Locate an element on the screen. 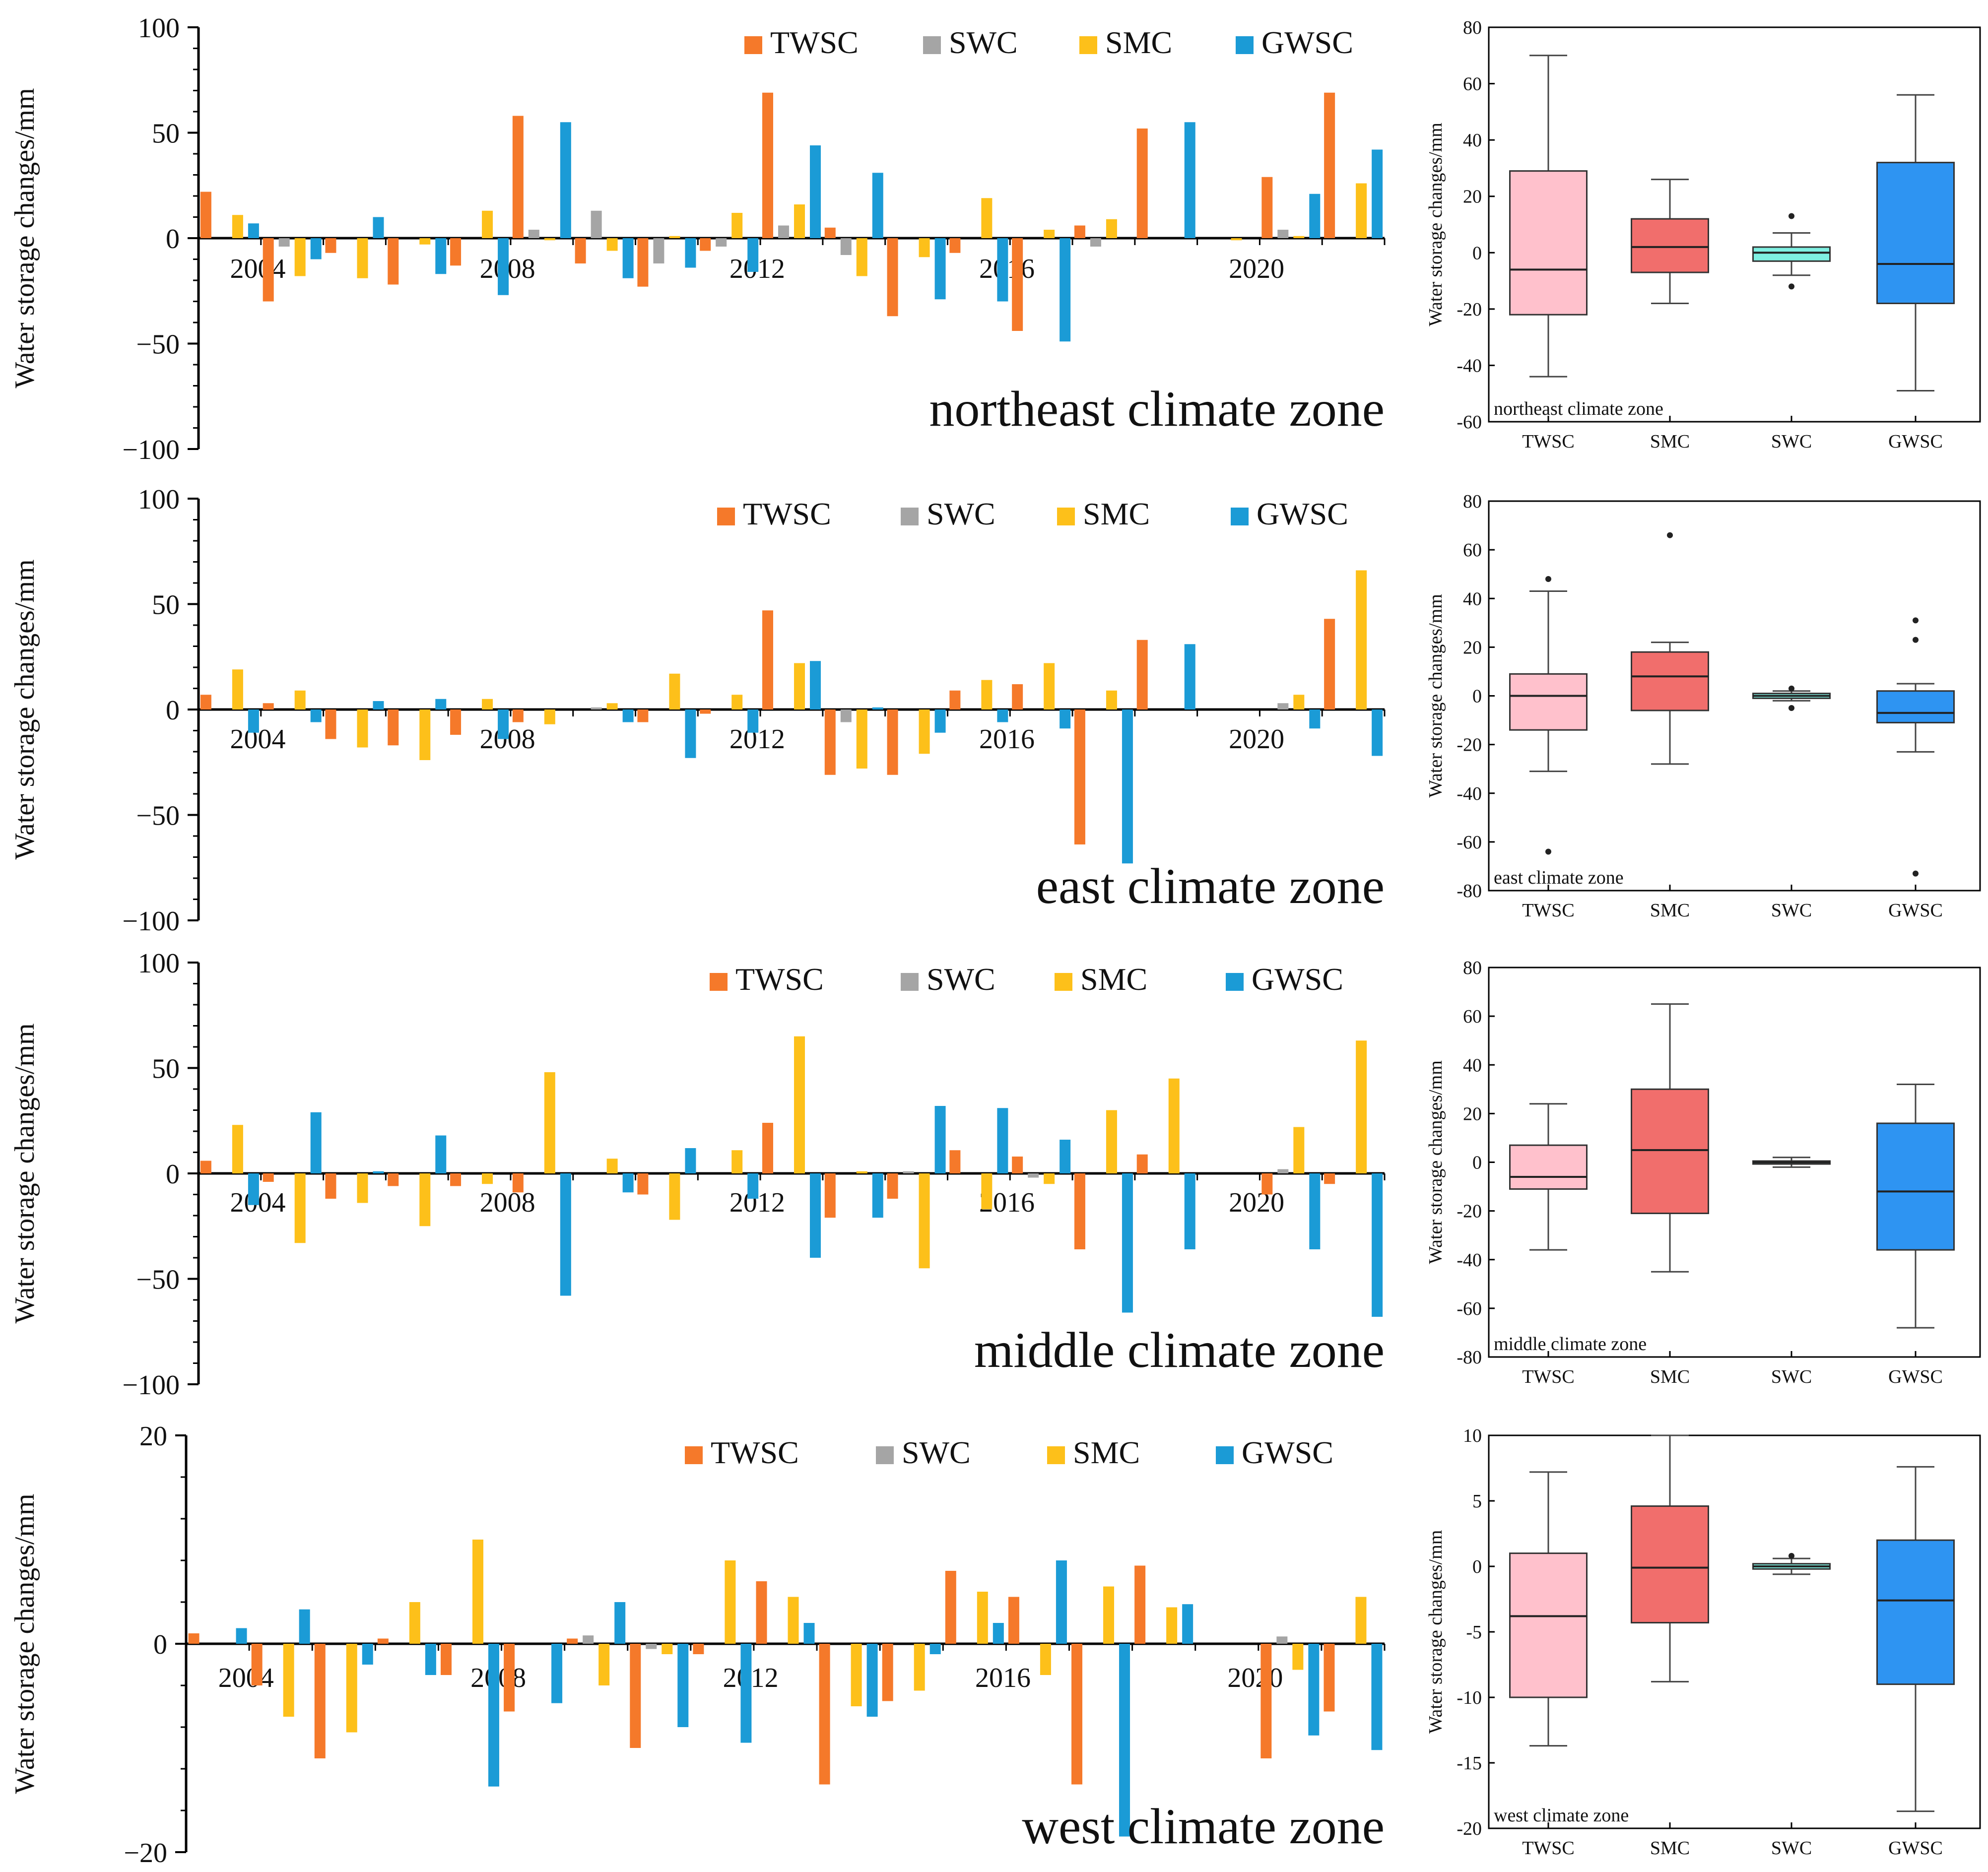  box-x-label-smc: SMC is located at coordinates (1670, 910).